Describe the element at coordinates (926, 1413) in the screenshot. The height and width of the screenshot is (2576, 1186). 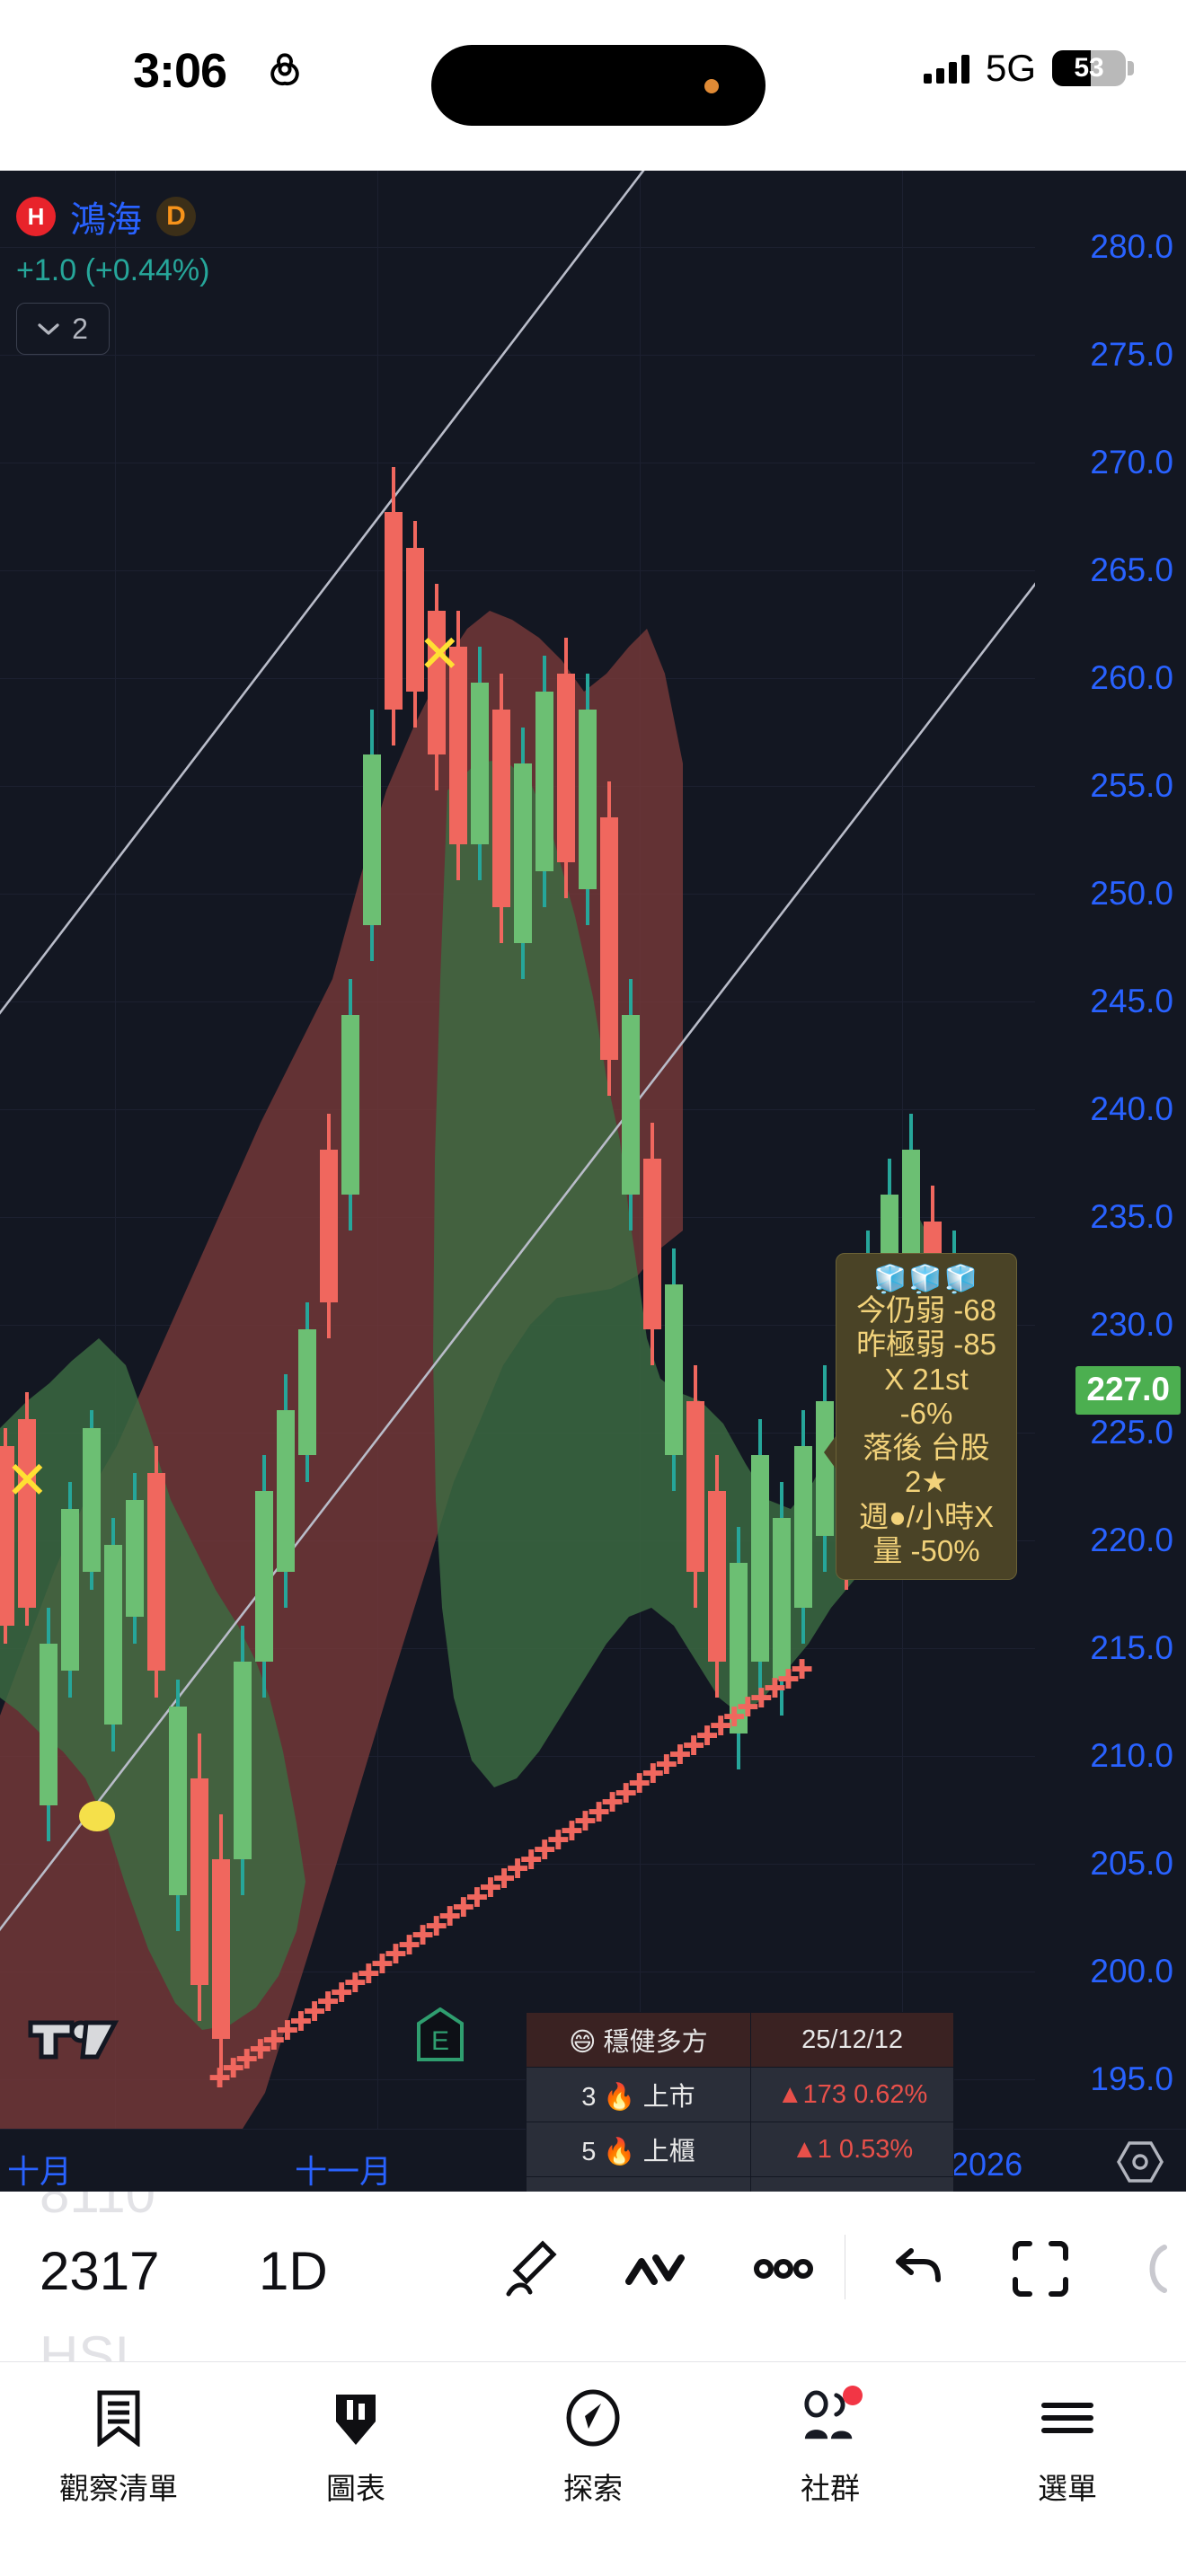
I see `tooltip-line-4: -6%` at that location.